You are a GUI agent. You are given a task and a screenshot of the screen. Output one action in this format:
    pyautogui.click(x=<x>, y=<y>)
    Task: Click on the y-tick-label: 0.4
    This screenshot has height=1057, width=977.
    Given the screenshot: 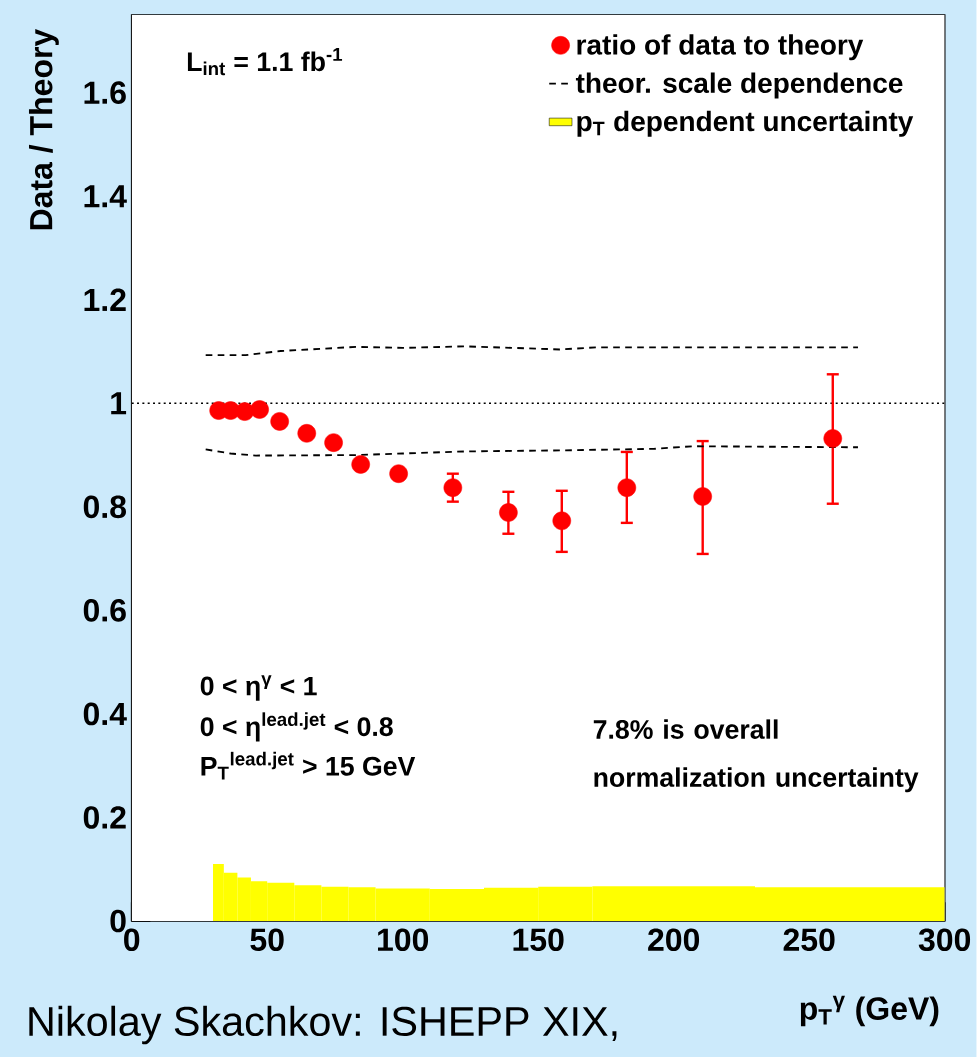 What is the action you would take?
    pyautogui.click(x=105, y=714)
    